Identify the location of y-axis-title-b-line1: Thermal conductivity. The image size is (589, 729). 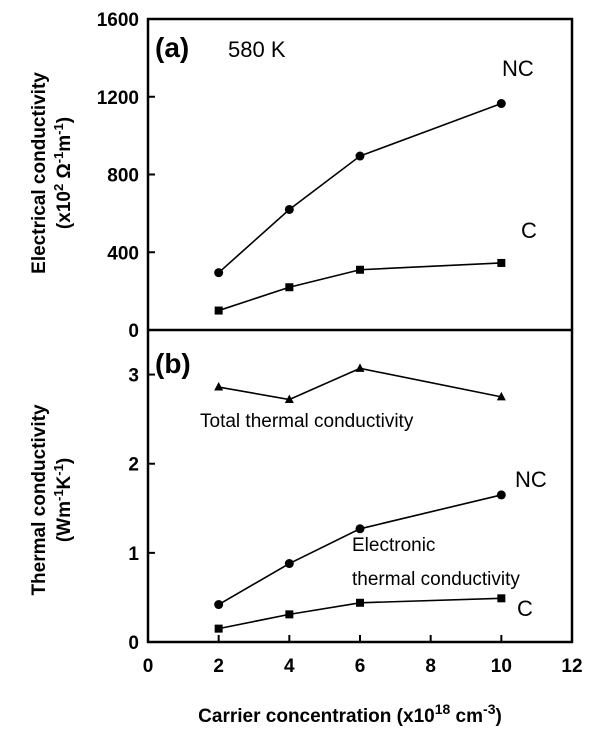
(39, 500).